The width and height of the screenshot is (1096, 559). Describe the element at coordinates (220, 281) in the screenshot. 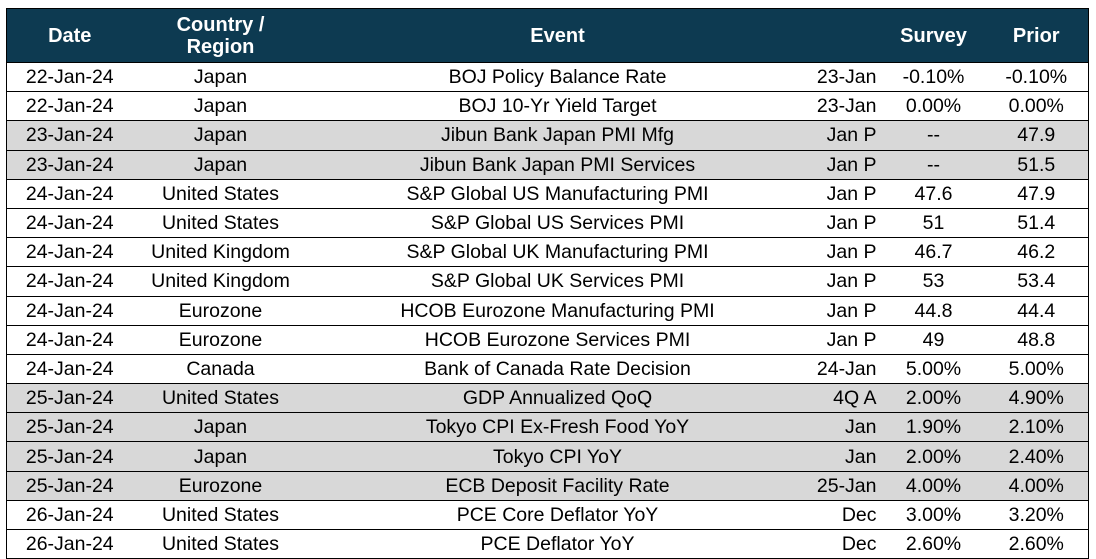

I see `table-cell: United Kingdom` at that location.